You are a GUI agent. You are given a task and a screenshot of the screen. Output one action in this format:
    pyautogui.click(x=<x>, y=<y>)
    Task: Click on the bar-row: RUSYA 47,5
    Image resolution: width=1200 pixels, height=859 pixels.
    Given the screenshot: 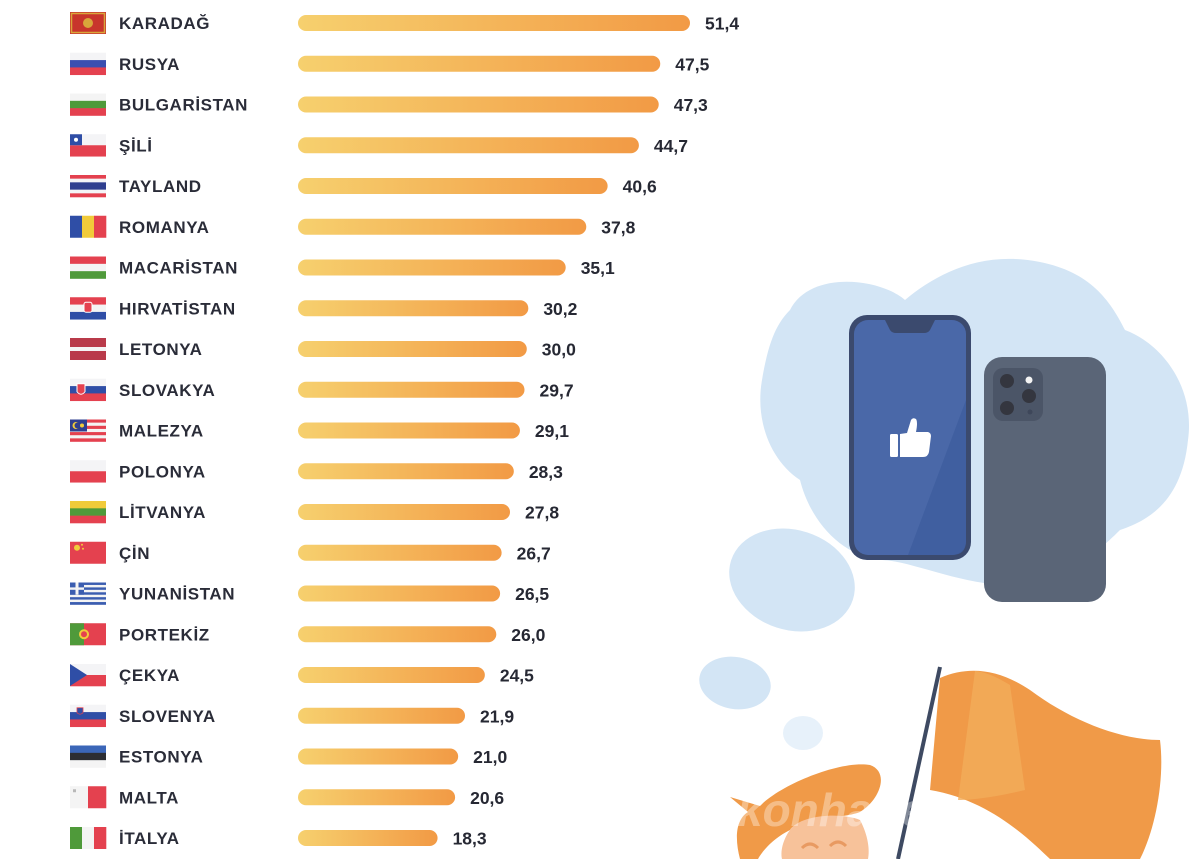 What is the action you would take?
    pyautogui.click(x=390, y=64)
    